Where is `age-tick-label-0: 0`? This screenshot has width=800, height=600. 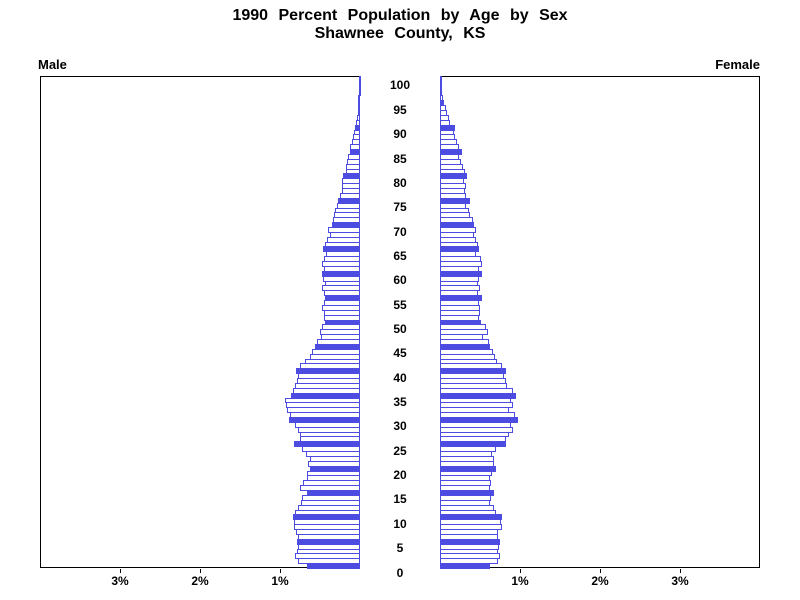 age-tick-label-0: 0 is located at coordinates (400, 573).